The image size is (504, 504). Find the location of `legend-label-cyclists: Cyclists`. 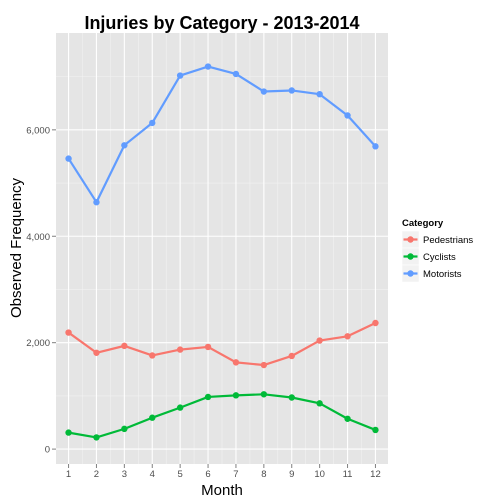

legend-label-cyclists: Cyclists is located at coordinates (439, 257).